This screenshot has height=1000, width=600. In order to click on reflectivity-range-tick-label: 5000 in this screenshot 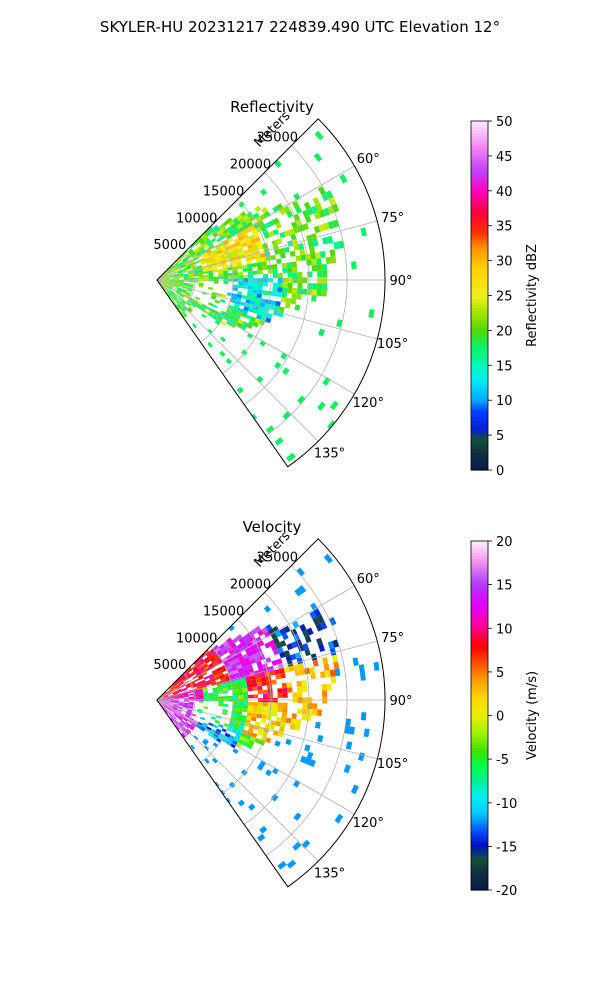, I will do `click(169, 245)`.